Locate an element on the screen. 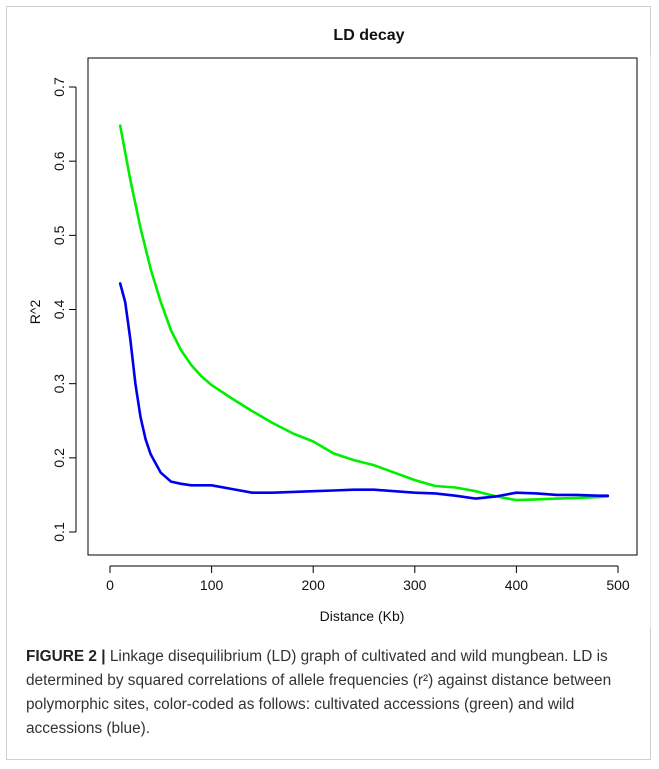 This screenshot has width=659, height=769. y-tick-label: 0.3 is located at coordinates (59, 384).